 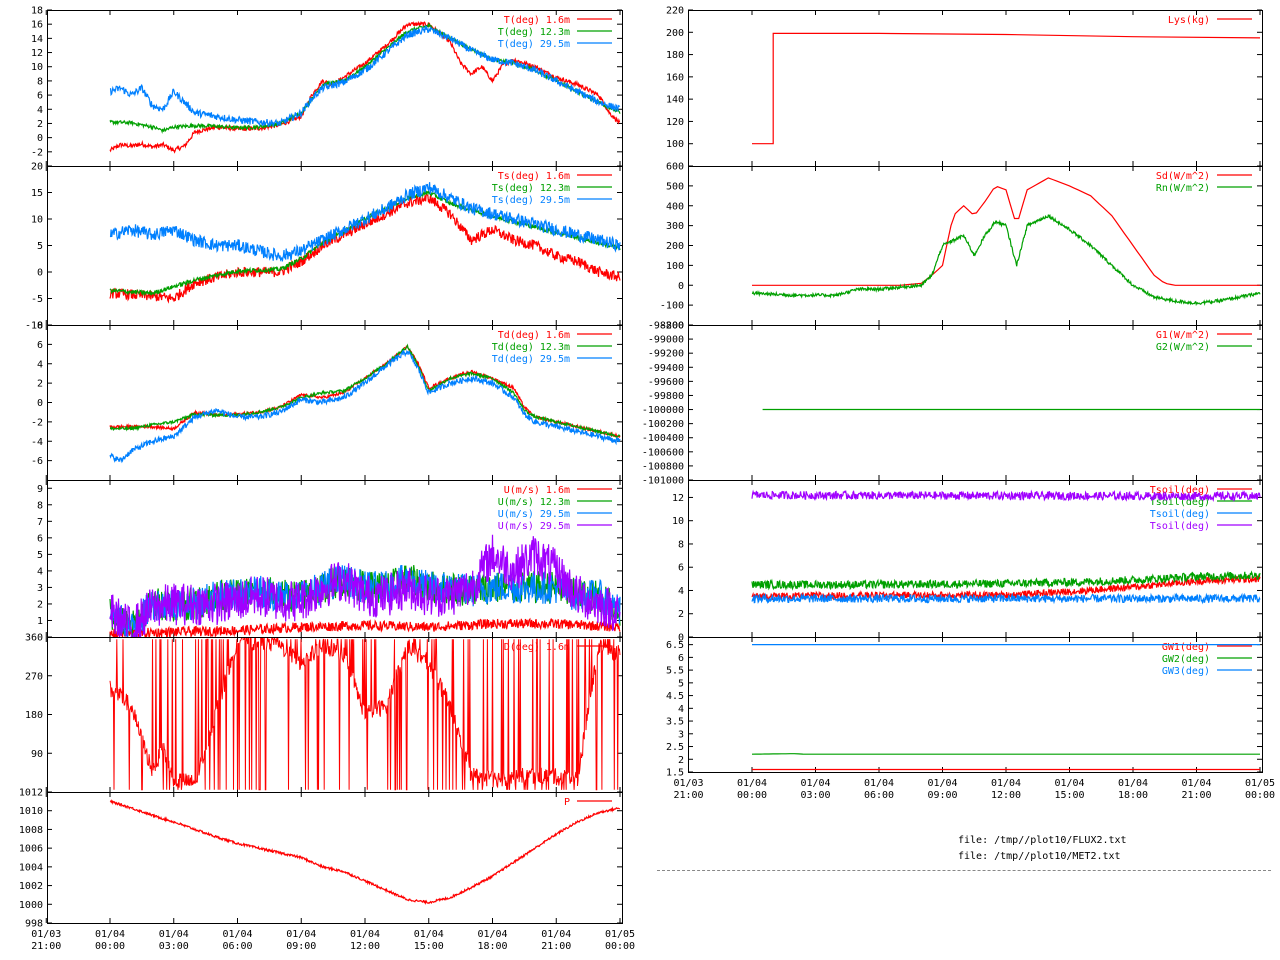 What do you see at coordinates (620, 934) in the screenshot?
I see `x-tick-label: 01/05` at bounding box center [620, 934].